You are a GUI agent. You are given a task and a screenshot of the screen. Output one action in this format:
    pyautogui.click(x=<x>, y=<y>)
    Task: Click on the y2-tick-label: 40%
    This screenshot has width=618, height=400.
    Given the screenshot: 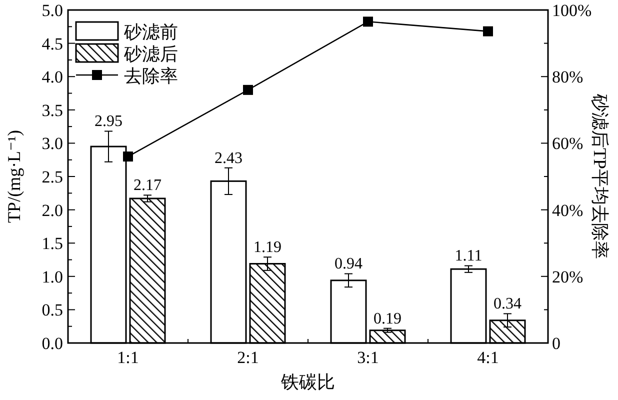 What is the action you would take?
    pyautogui.click(x=568, y=210)
    